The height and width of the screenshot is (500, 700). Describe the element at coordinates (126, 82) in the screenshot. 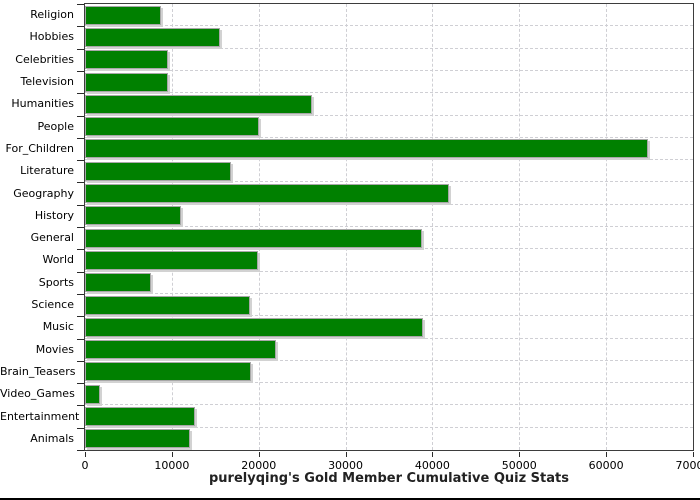

I see `bar-television` at that location.